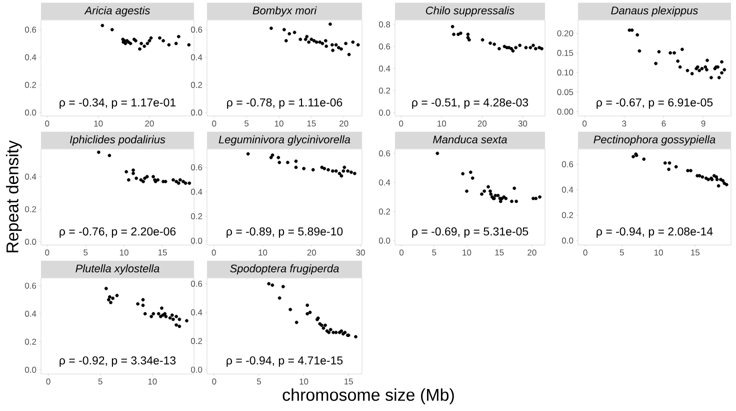 The height and width of the screenshot is (411, 736). What do you see at coordinates (565, 33) in the screenshot?
I see `y-tick-label: 0.20` at bounding box center [565, 33].